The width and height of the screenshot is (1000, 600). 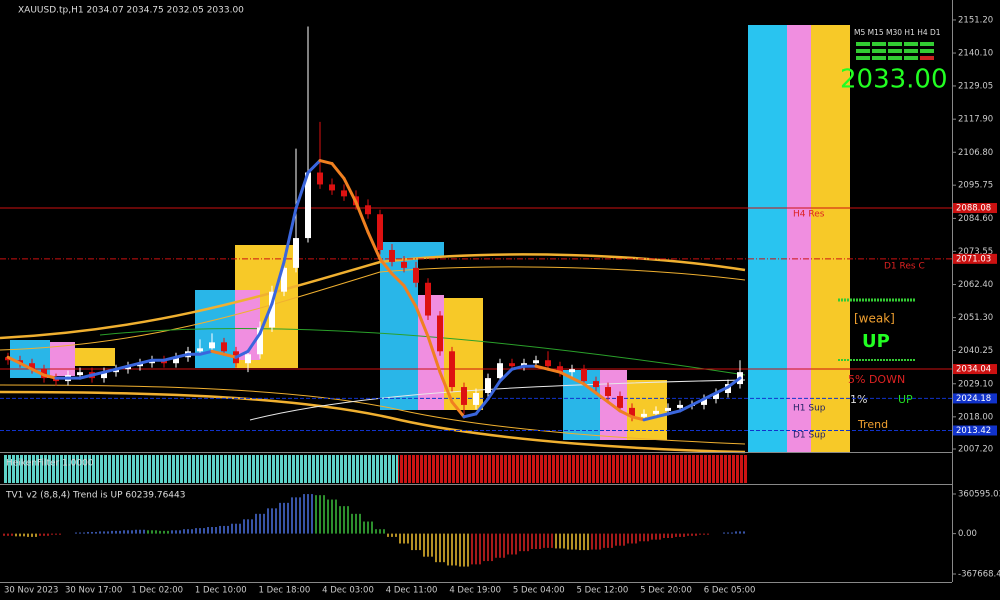 What do you see at coordinates (809, 436) in the screenshot?
I see `d1-sup: D1 Sup` at bounding box center [809, 436].